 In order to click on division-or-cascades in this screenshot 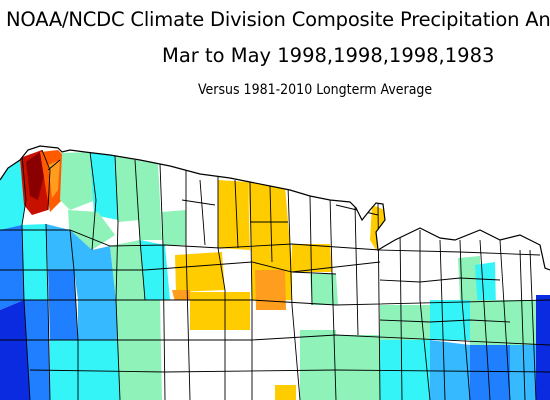, I will do `click(60, 247)`.